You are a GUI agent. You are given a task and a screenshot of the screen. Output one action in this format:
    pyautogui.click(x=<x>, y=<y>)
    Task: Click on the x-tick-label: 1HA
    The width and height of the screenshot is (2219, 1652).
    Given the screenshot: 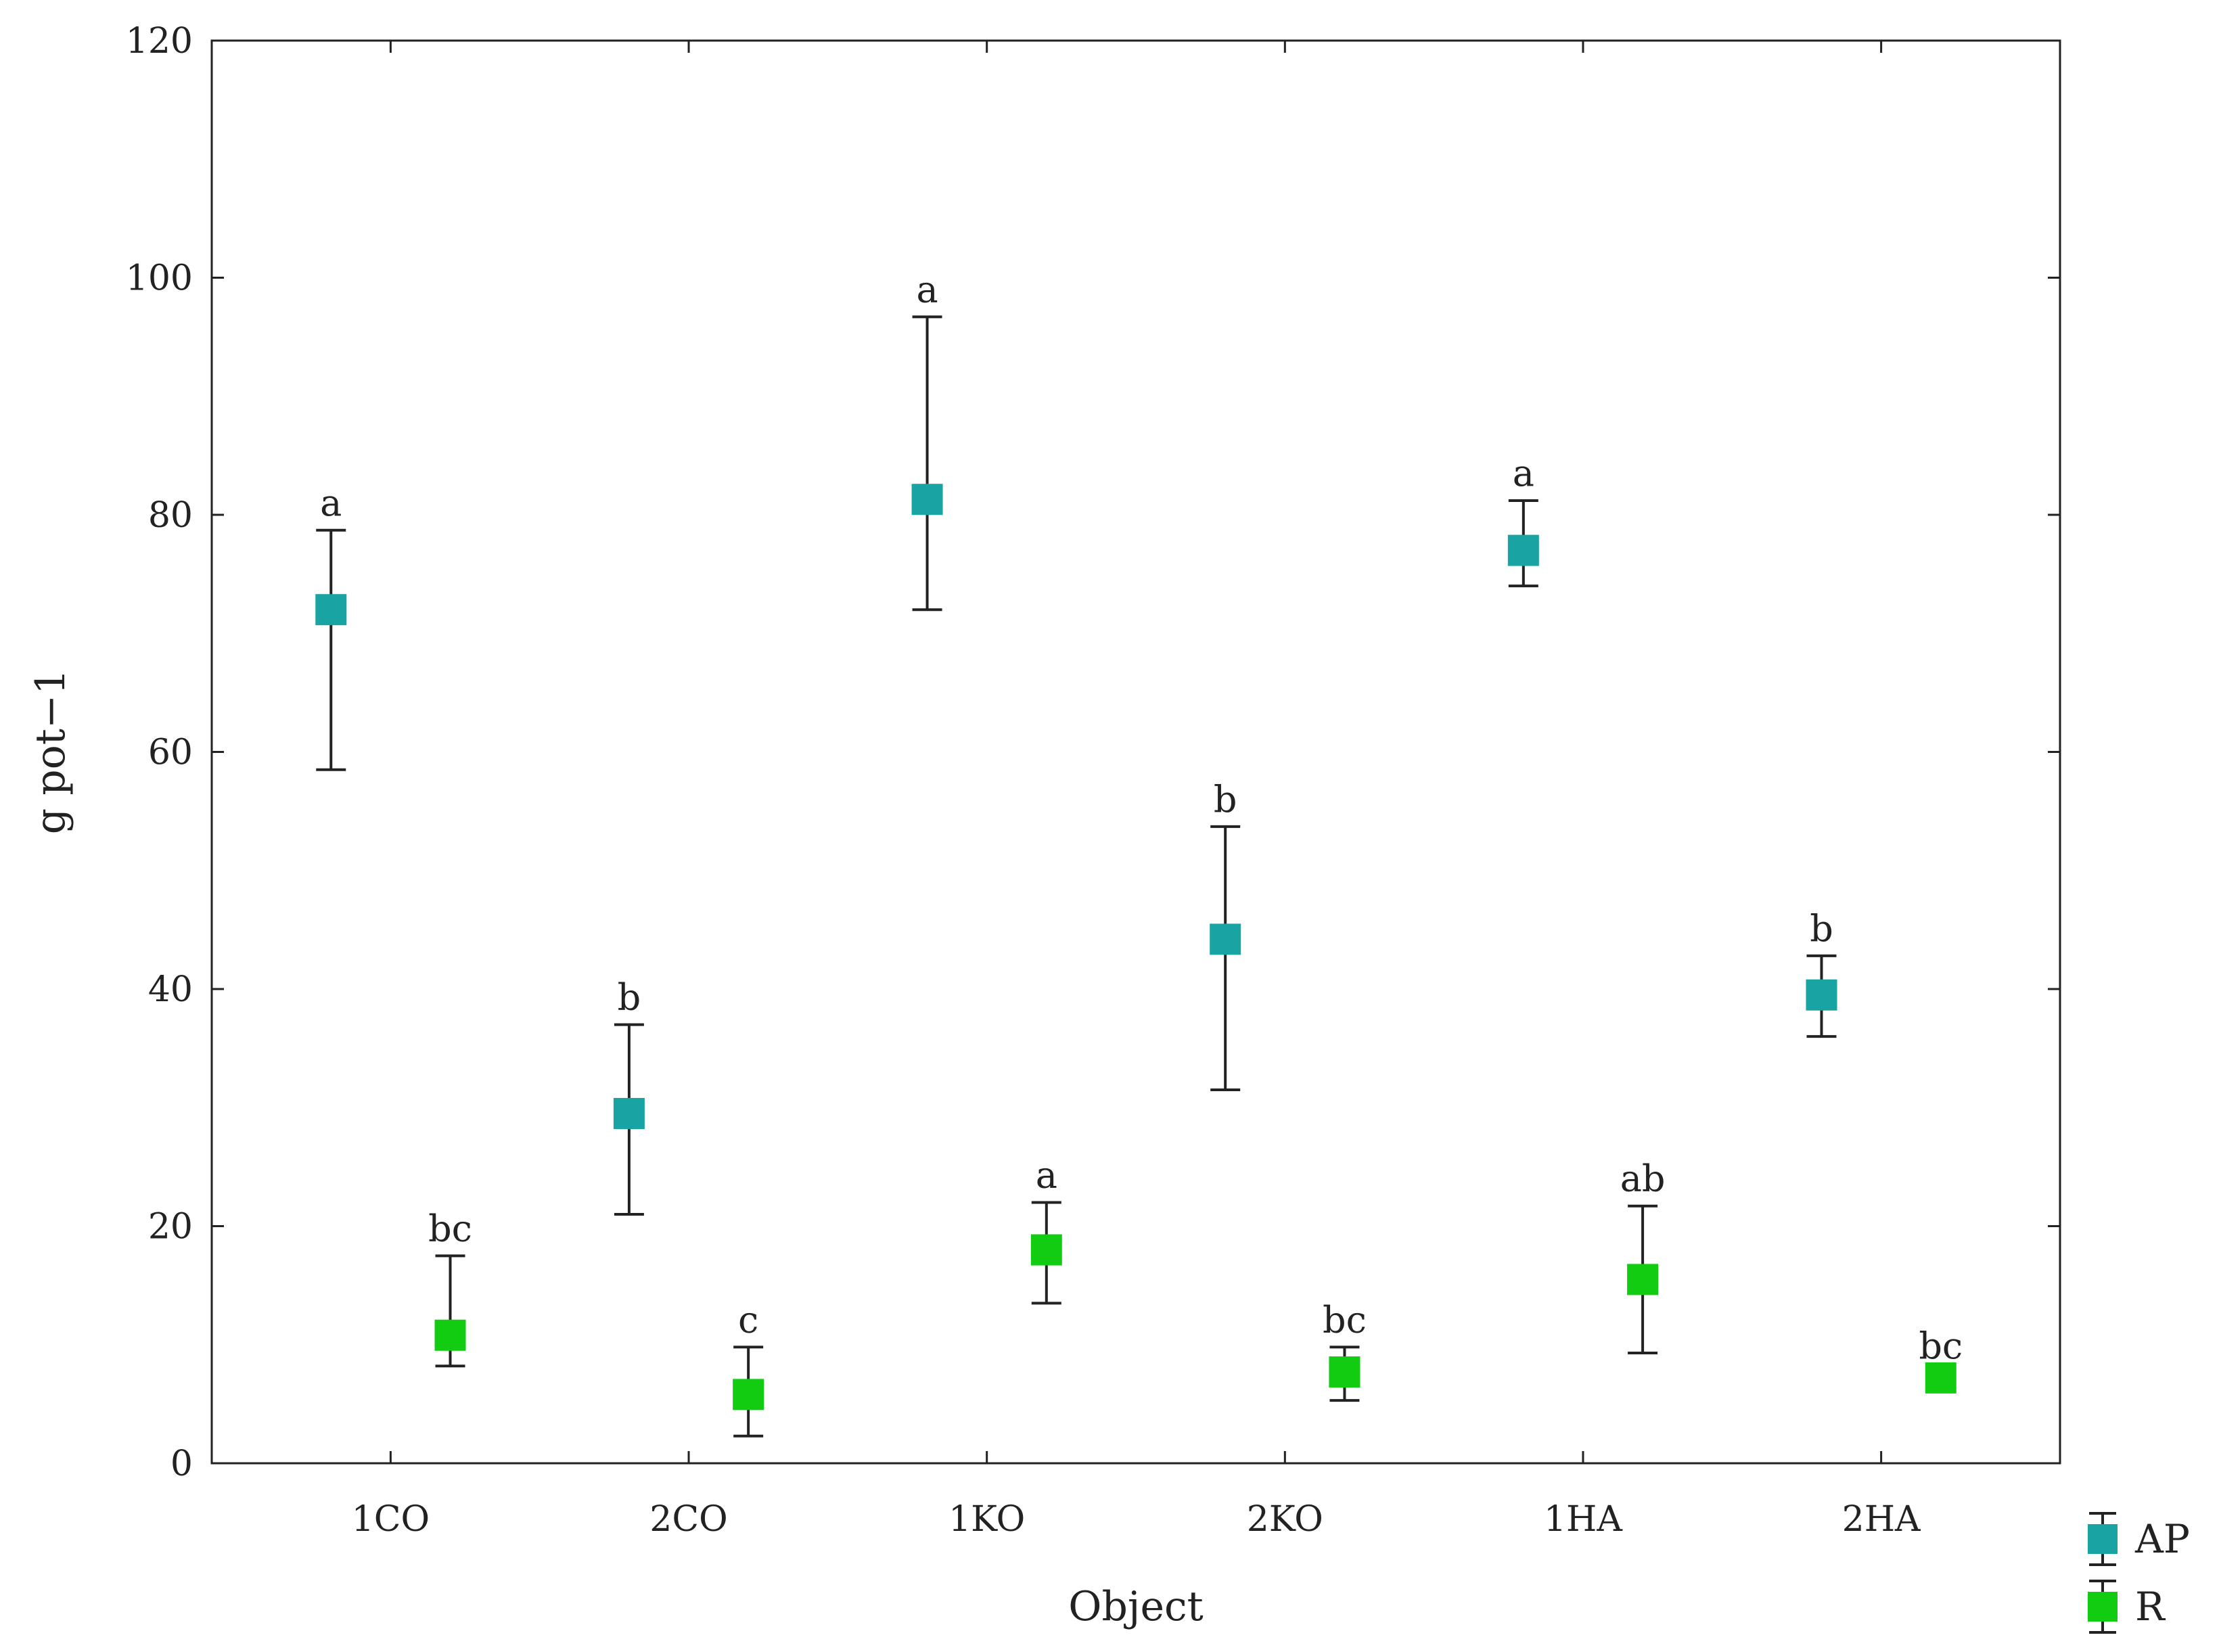 What is the action you would take?
    pyautogui.click(x=1584, y=1520)
    